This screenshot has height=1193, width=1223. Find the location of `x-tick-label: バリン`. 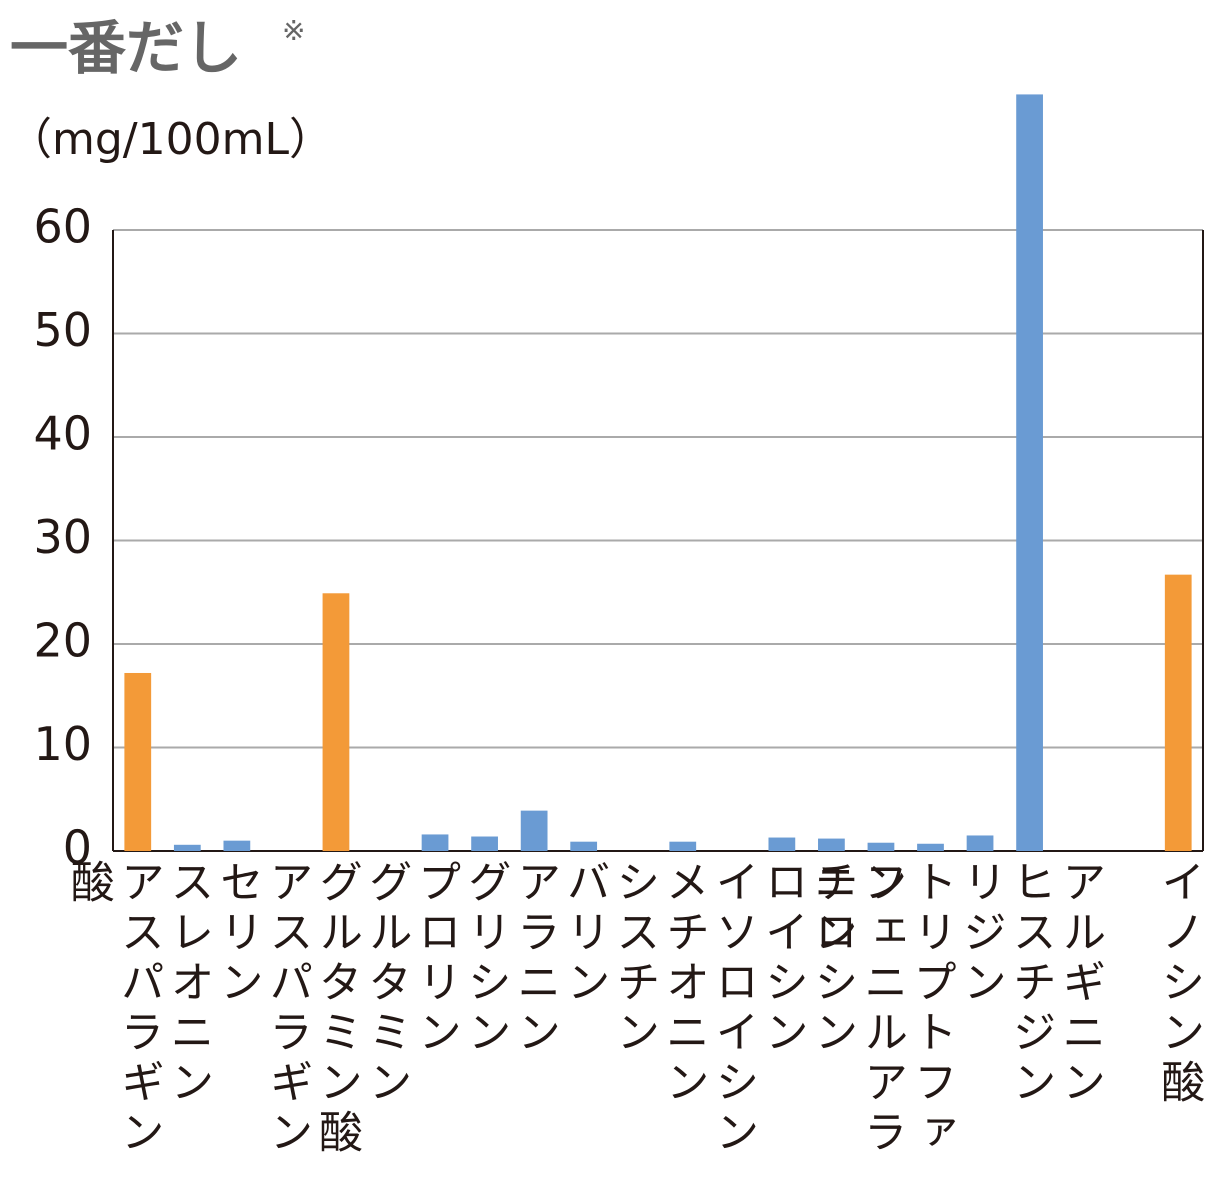

x-tick-label: バリン is located at coordinates (584, 934).